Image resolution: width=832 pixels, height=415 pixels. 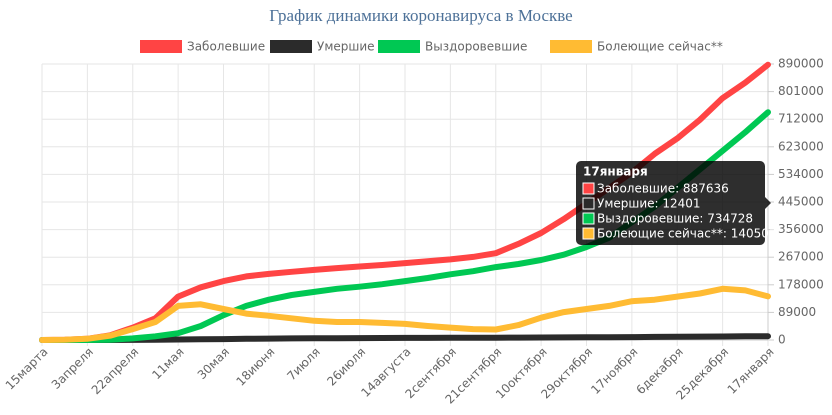 What do you see at coordinates (751, 371) in the screenshot?
I see `x-tick-label: 17января` at bounding box center [751, 371].